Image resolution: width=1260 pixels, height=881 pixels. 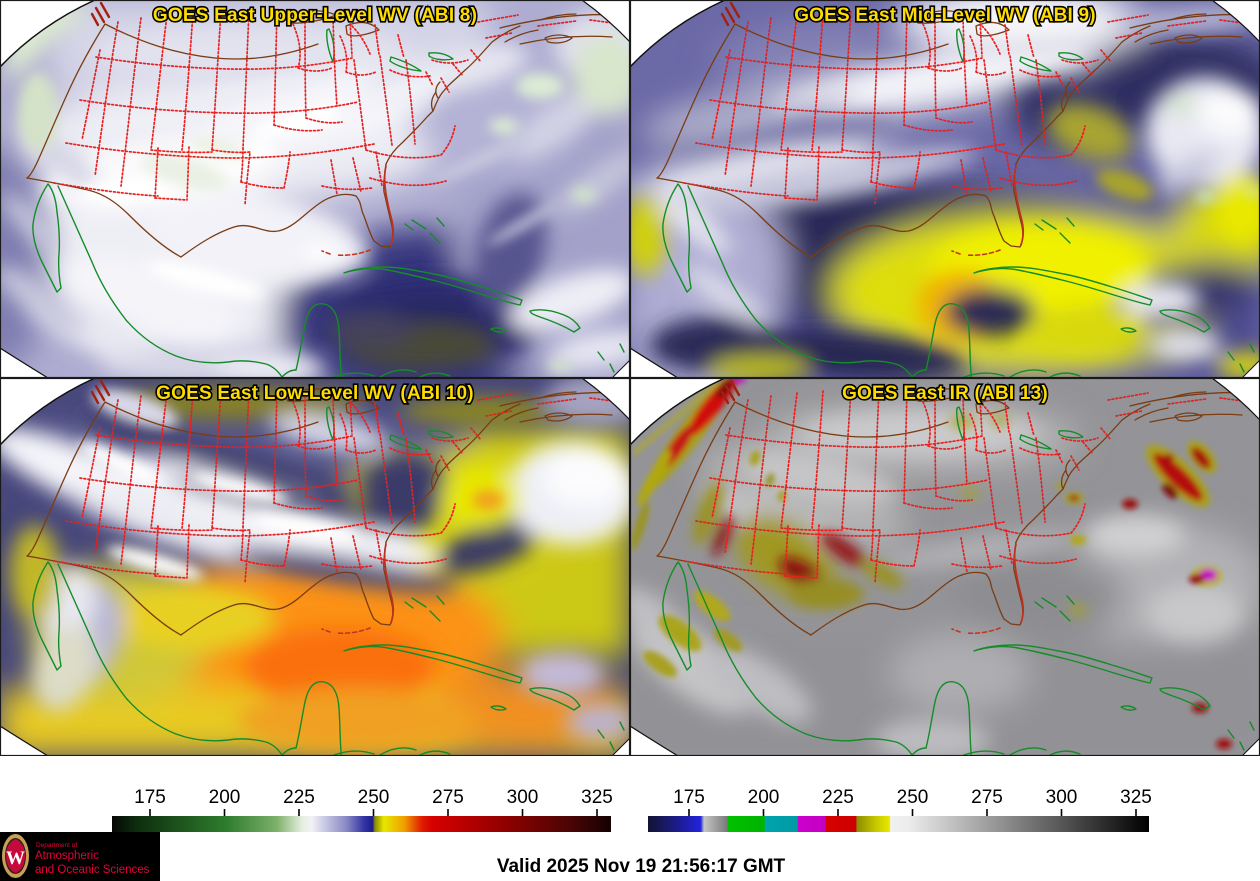 What do you see at coordinates (315, 15) in the screenshot?
I see `svg-text:GOES East Upper-Level WV (ABI: GOES East Upper-Level WV (ABI 8)` at bounding box center [315, 15].